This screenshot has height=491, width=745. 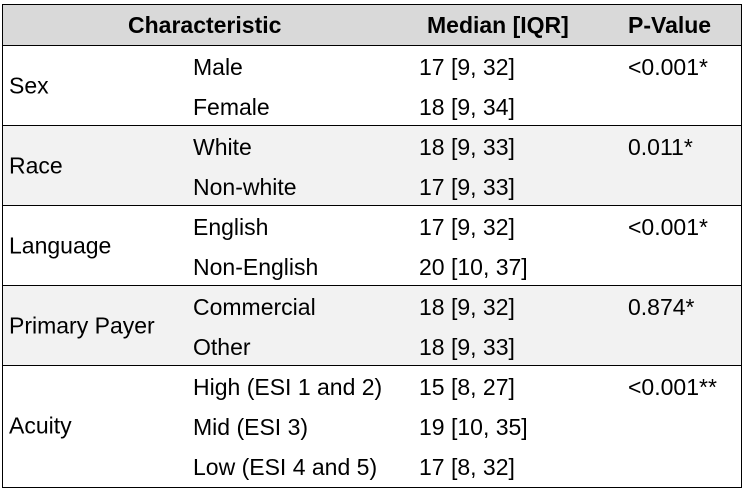 What do you see at coordinates (82, 325) in the screenshot?
I see `group-label: Primary Payer` at bounding box center [82, 325].